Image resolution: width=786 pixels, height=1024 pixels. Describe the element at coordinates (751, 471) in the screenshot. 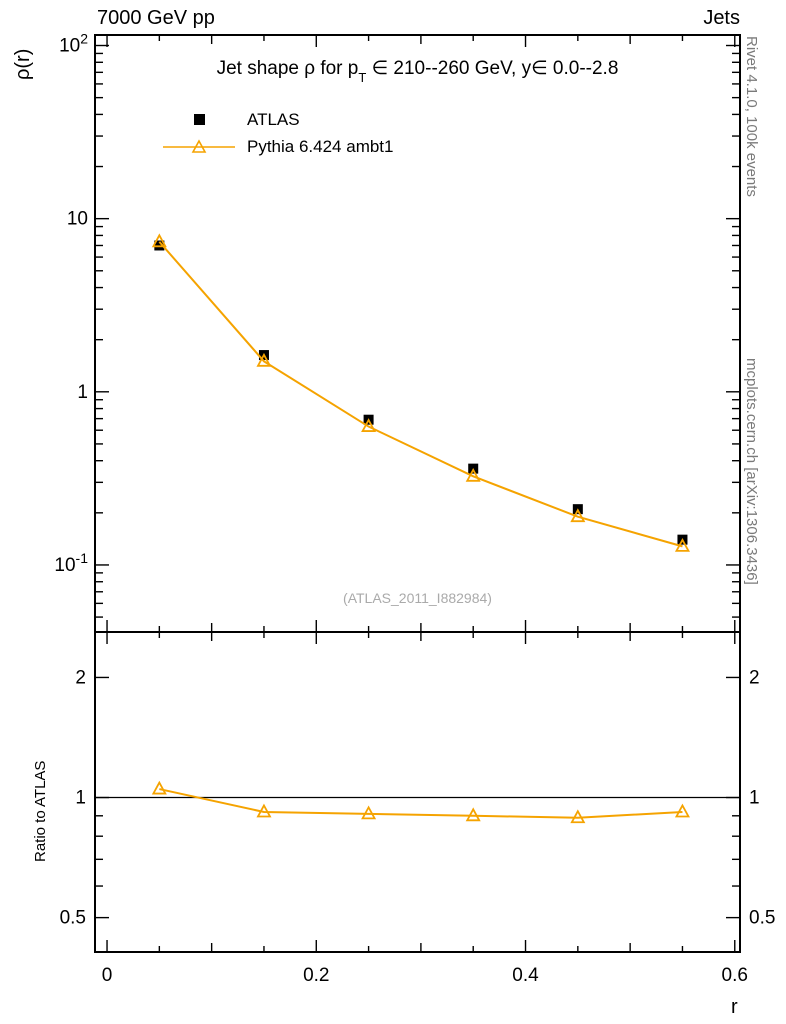

I see `mcplots-credit-label: mcplots.cern.ch [arXiv:1306.3436]` at that location.